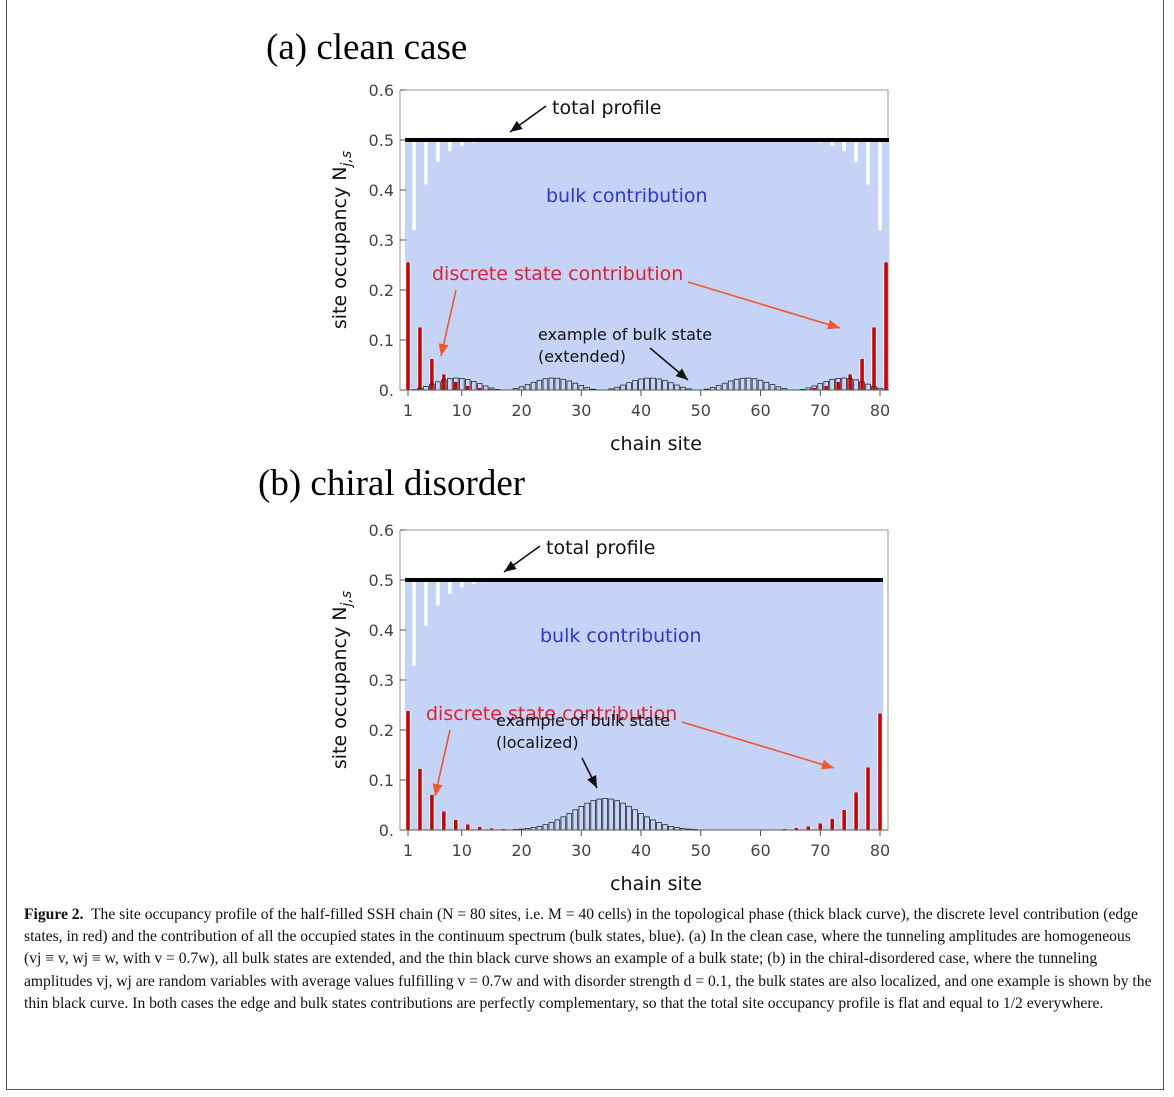  What do you see at coordinates (392, 483) in the screenshot?
I see `panel-b-title: (b) chiral disorder` at bounding box center [392, 483].